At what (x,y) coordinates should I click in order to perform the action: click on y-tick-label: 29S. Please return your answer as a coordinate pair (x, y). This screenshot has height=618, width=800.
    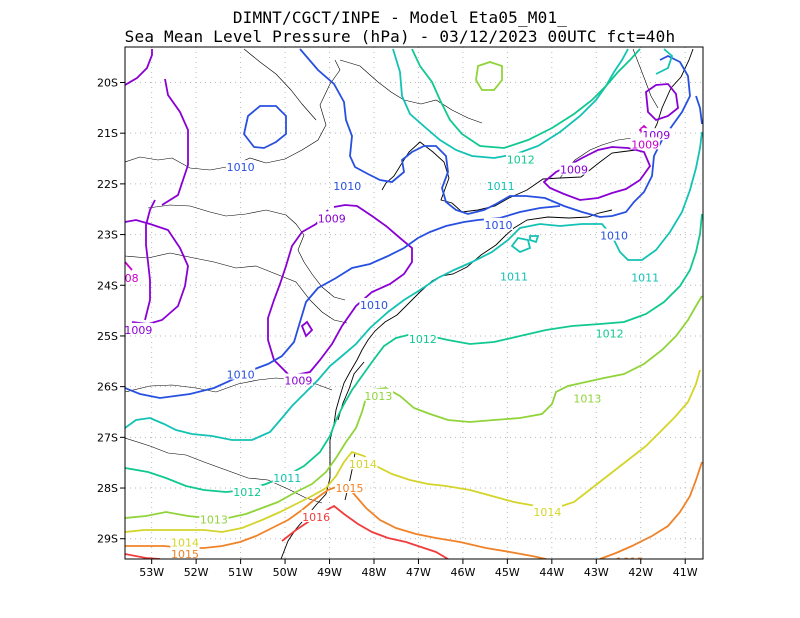
    Looking at the image, I should click on (107, 539).